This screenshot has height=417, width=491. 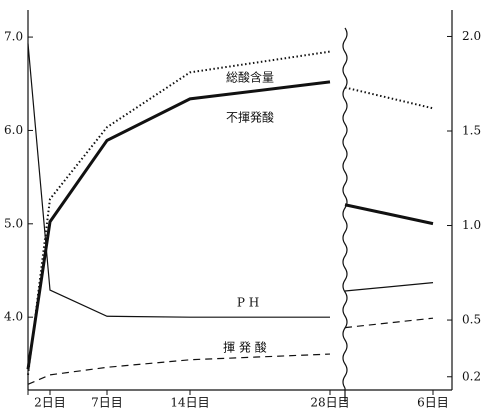 I want to click on y-tick-label: 7.0, so click(x=13, y=37).